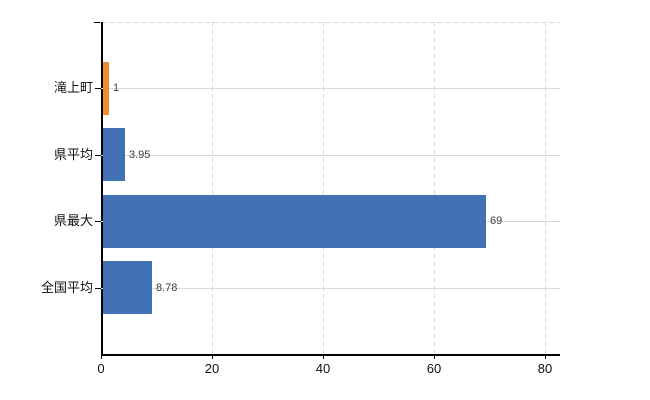 The image size is (650, 400). I want to click on x-tick-label: 0, so click(101, 368).